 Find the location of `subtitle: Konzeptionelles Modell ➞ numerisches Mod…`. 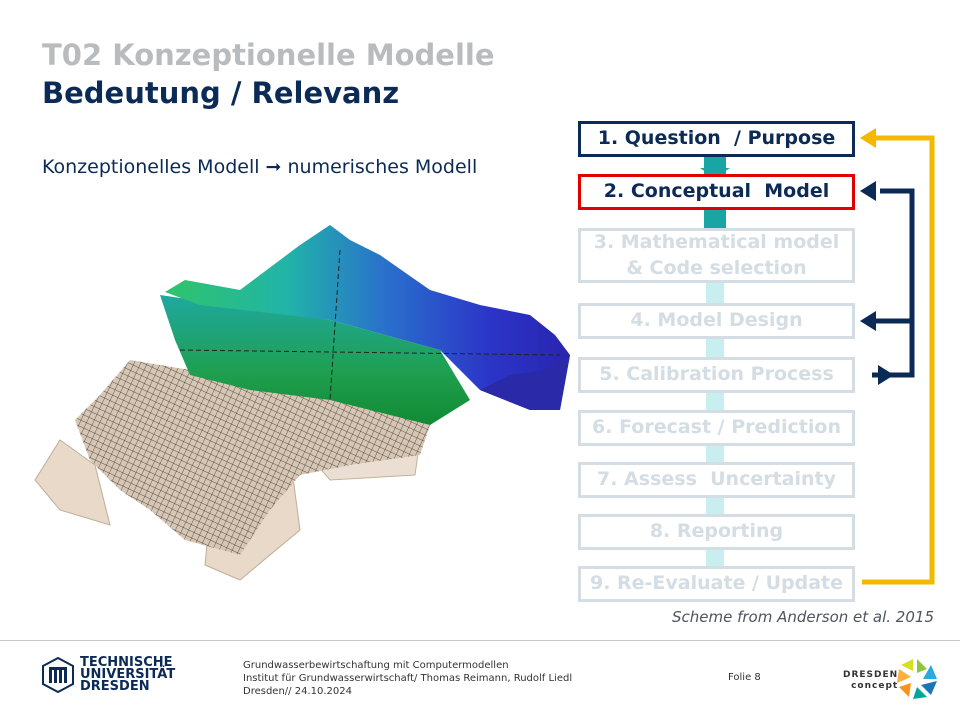

subtitle: Konzeptionelles Modell ➞ numerisches Mod… is located at coordinates (259, 167).